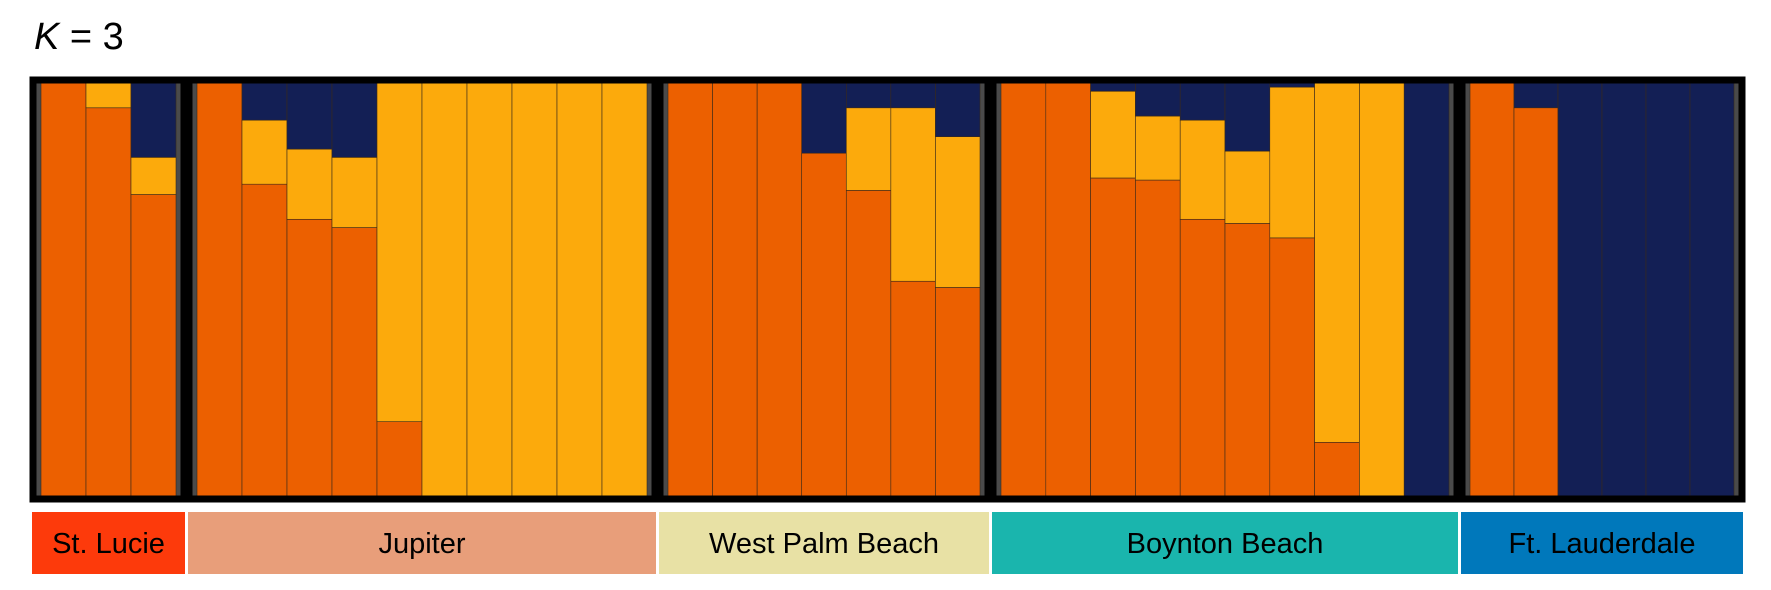 This screenshot has height=590, width=1771. What do you see at coordinates (219, 289) in the screenshot?
I see `bar-segment-jupiter-ind1-cluster1` at bounding box center [219, 289].